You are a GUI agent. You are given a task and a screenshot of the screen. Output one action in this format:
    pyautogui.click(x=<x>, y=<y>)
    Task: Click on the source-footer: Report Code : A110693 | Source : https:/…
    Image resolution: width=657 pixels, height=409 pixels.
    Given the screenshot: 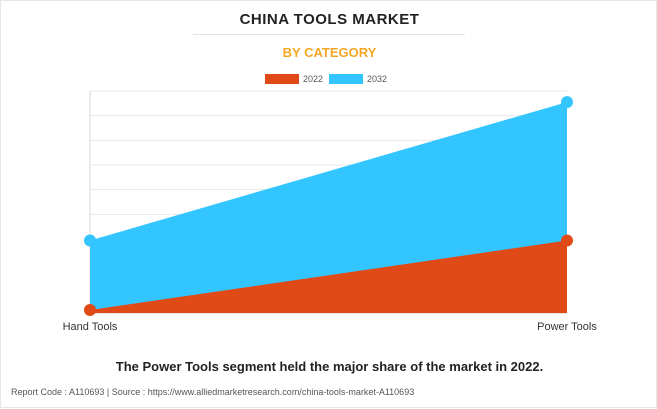 What is the action you would take?
    pyautogui.click(x=213, y=392)
    